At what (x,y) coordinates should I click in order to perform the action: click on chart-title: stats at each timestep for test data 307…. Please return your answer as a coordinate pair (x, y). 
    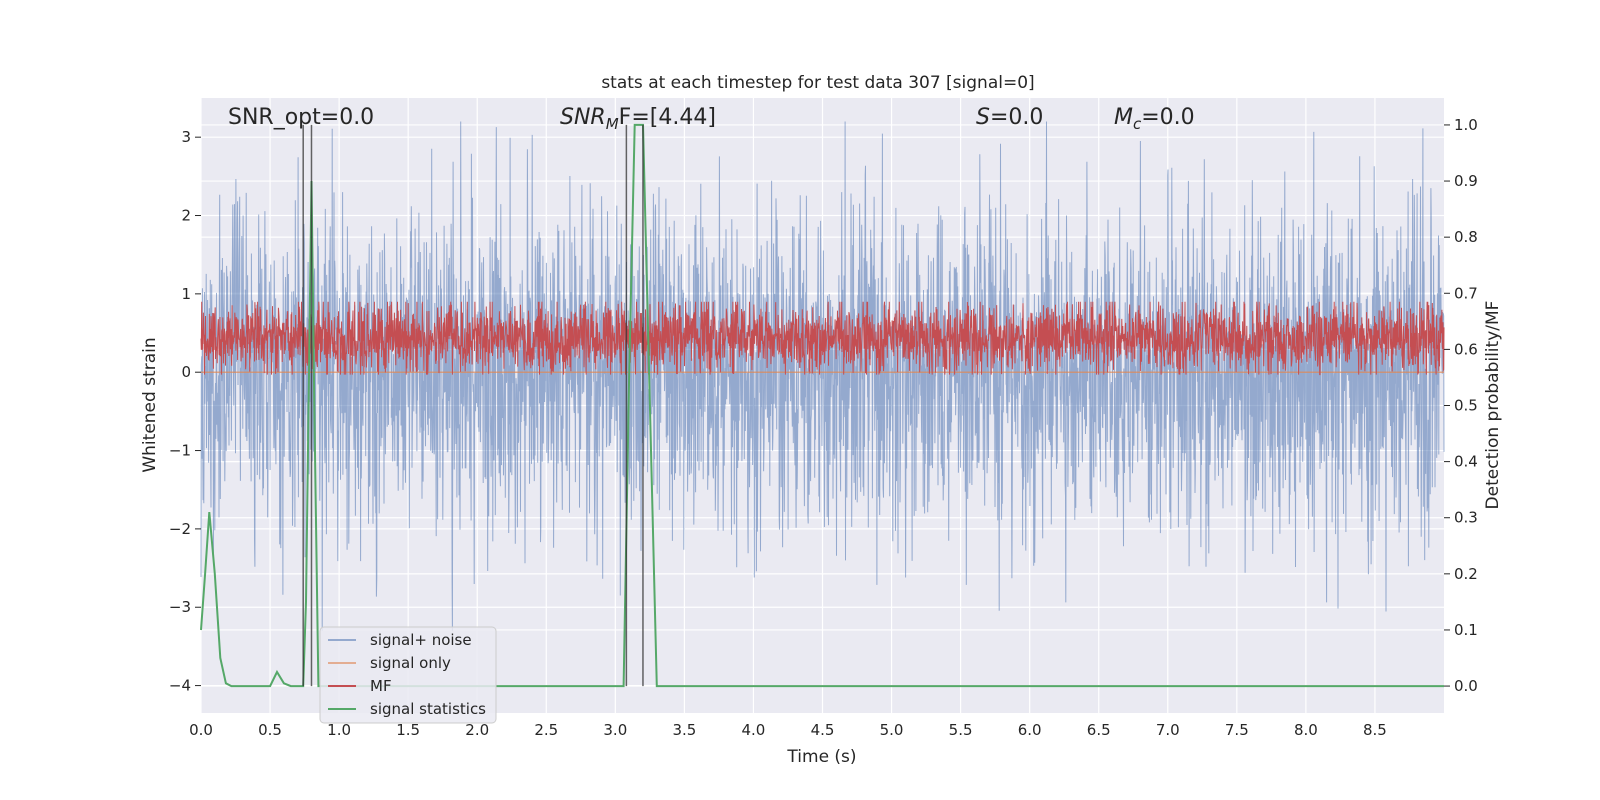
    Looking at the image, I should click on (817, 83).